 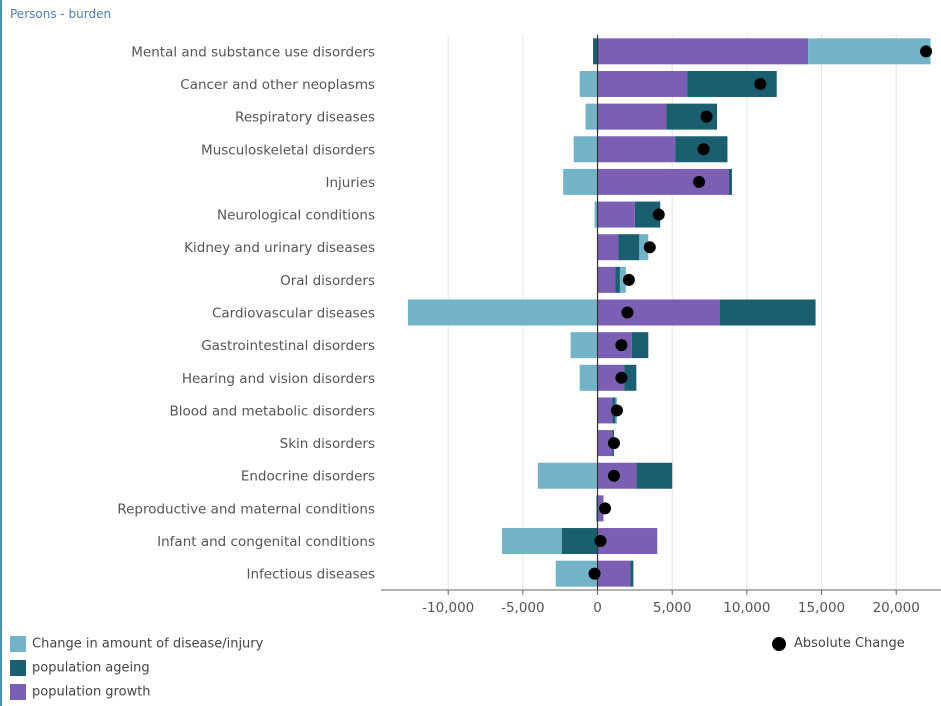 I want to click on category-label: Injuries, so click(x=351, y=183).